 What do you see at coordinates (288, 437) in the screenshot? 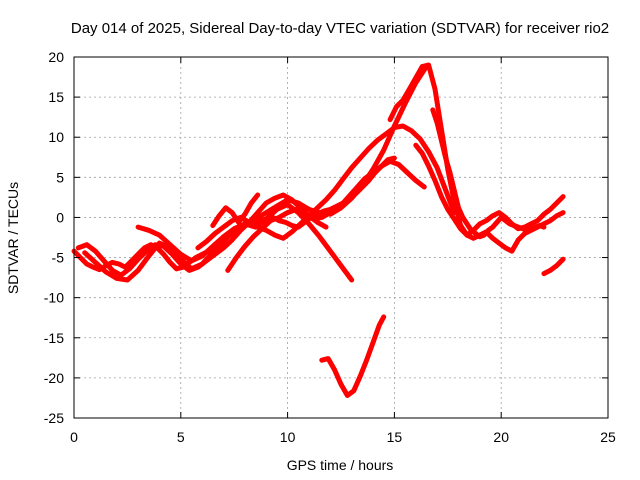
I see `x-tick-label: 10` at bounding box center [288, 437].